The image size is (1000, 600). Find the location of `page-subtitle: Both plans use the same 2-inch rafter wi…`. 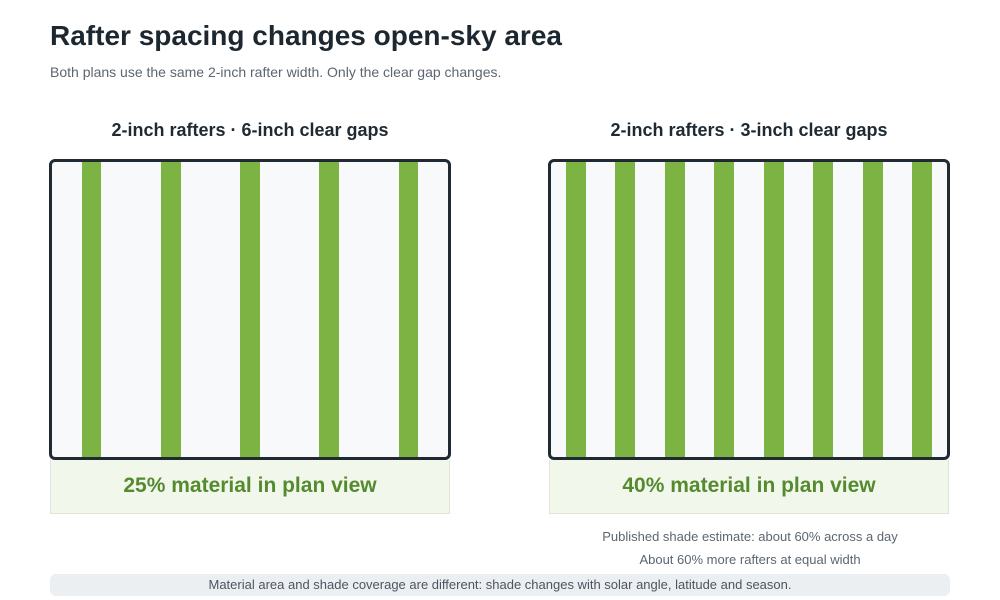

page-subtitle: Both plans use the same 2-inch rafter wi… is located at coordinates (276, 72).